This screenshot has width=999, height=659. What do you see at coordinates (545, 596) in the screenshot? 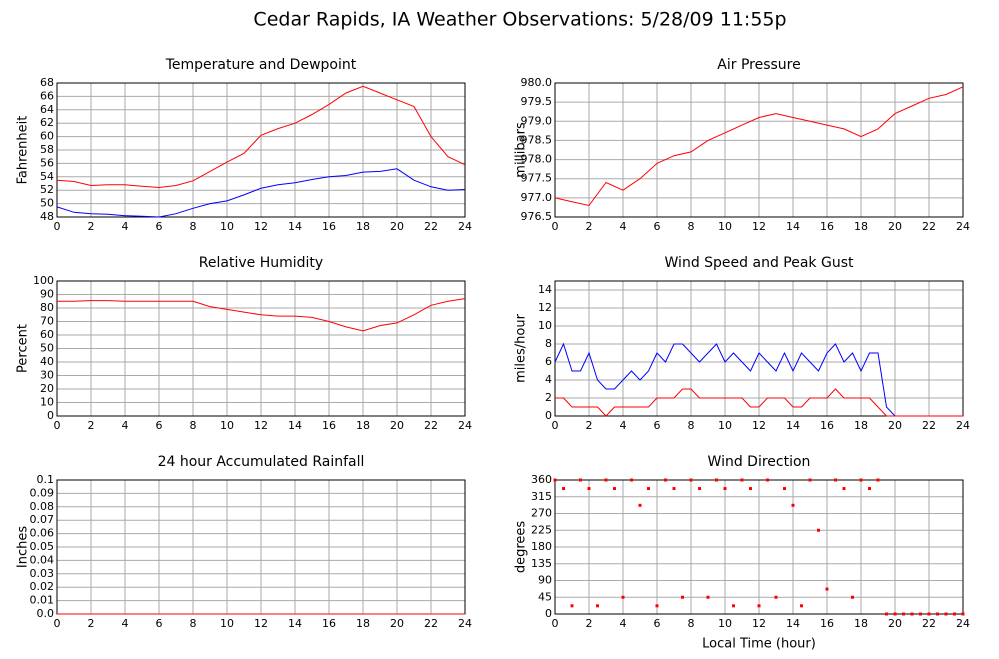
I see `y-tick-label: 45` at bounding box center [545, 596].